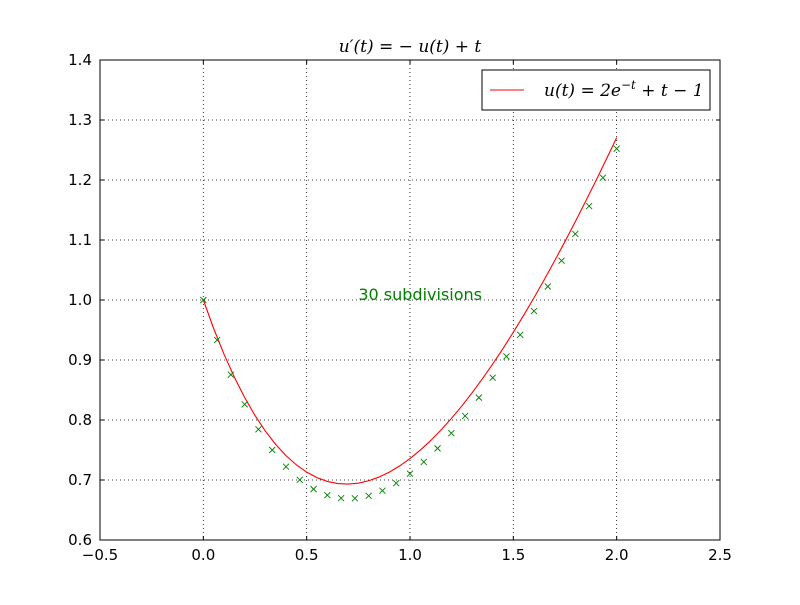  What do you see at coordinates (513, 555) in the screenshot?
I see `x-tick-label: 1.5` at bounding box center [513, 555].